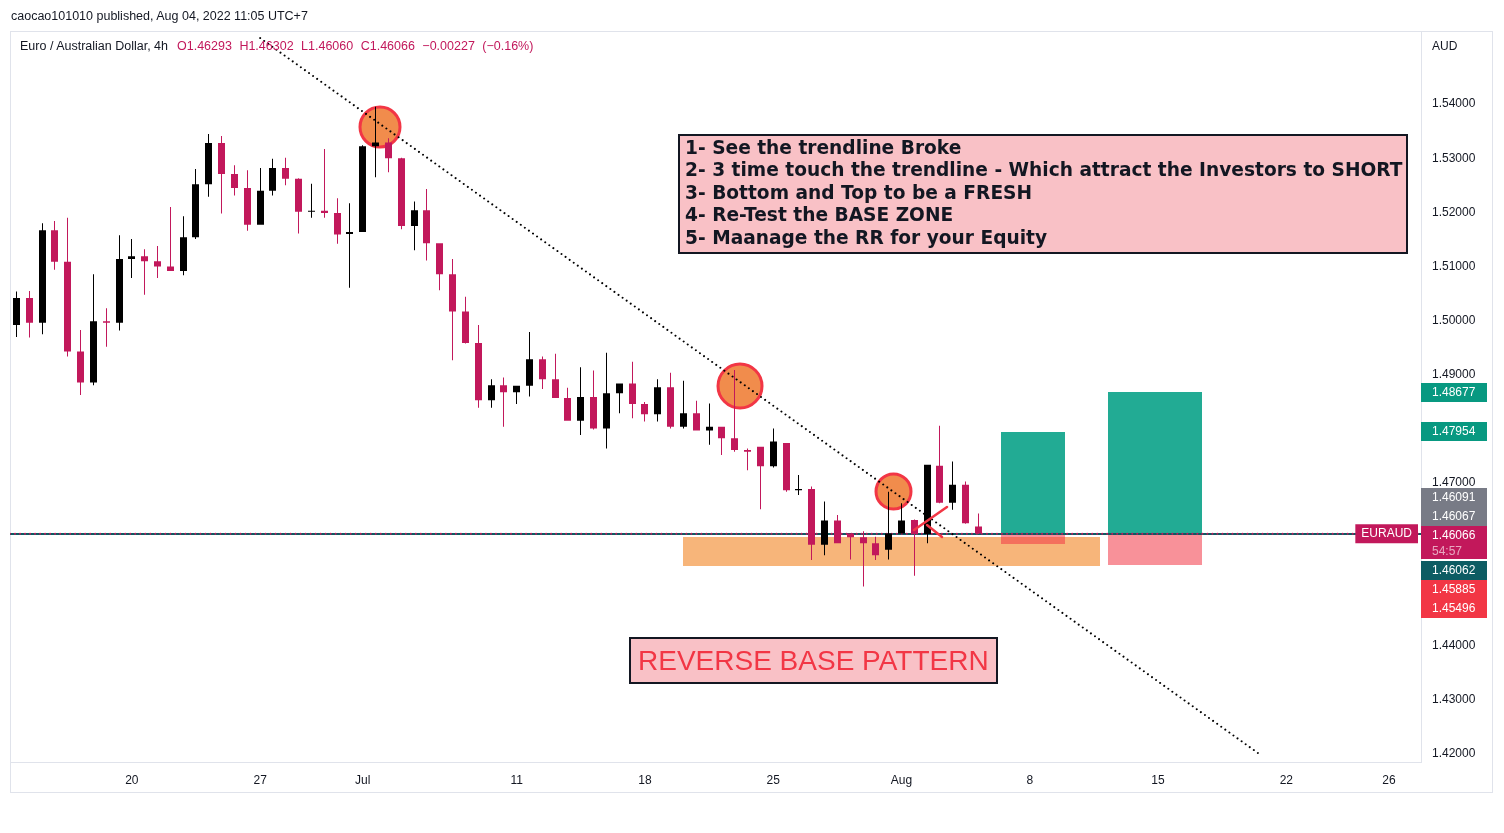  I want to click on y-tick-label: 1.50000, so click(1454, 320).